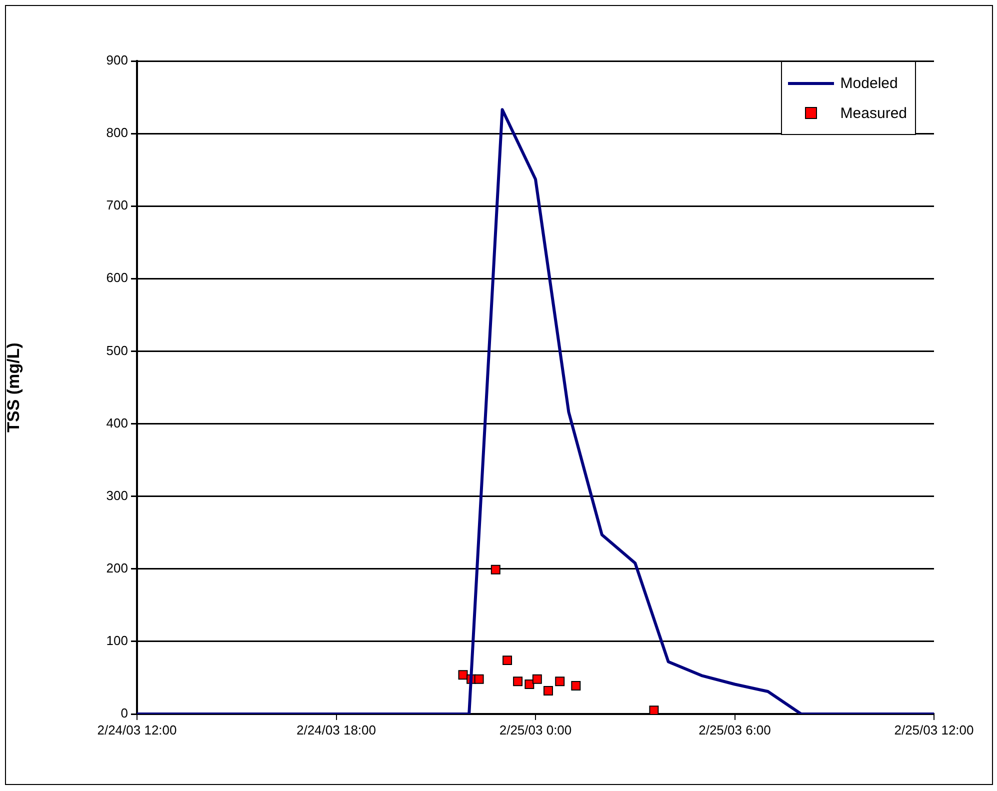 The width and height of the screenshot is (997, 791). Describe the element at coordinates (117, 205) in the screenshot. I see `y-tick-label: 700` at that location.